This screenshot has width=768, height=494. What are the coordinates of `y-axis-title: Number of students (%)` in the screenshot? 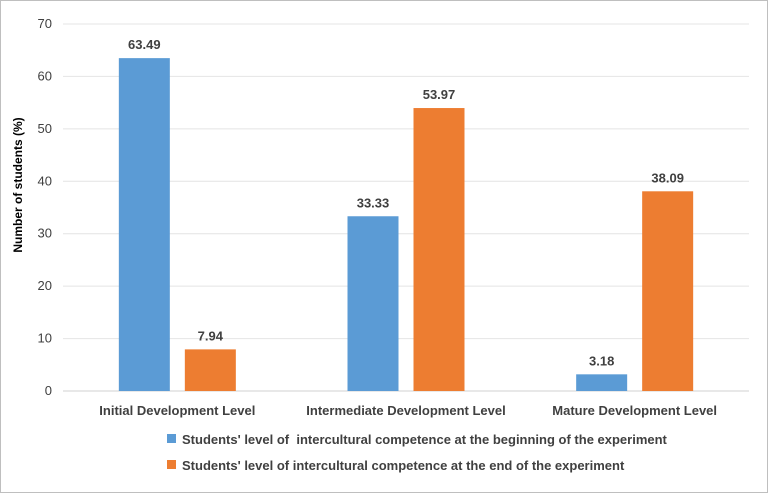 It's located at (18, 184).